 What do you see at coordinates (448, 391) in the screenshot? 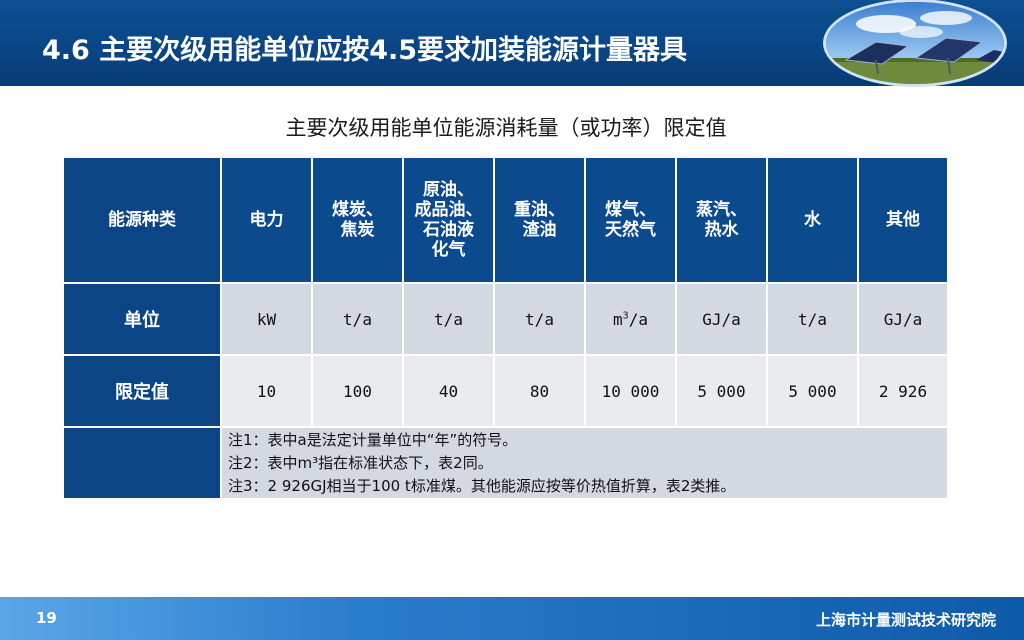
I see `table-cell: 40` at bounding box center [448, 391].